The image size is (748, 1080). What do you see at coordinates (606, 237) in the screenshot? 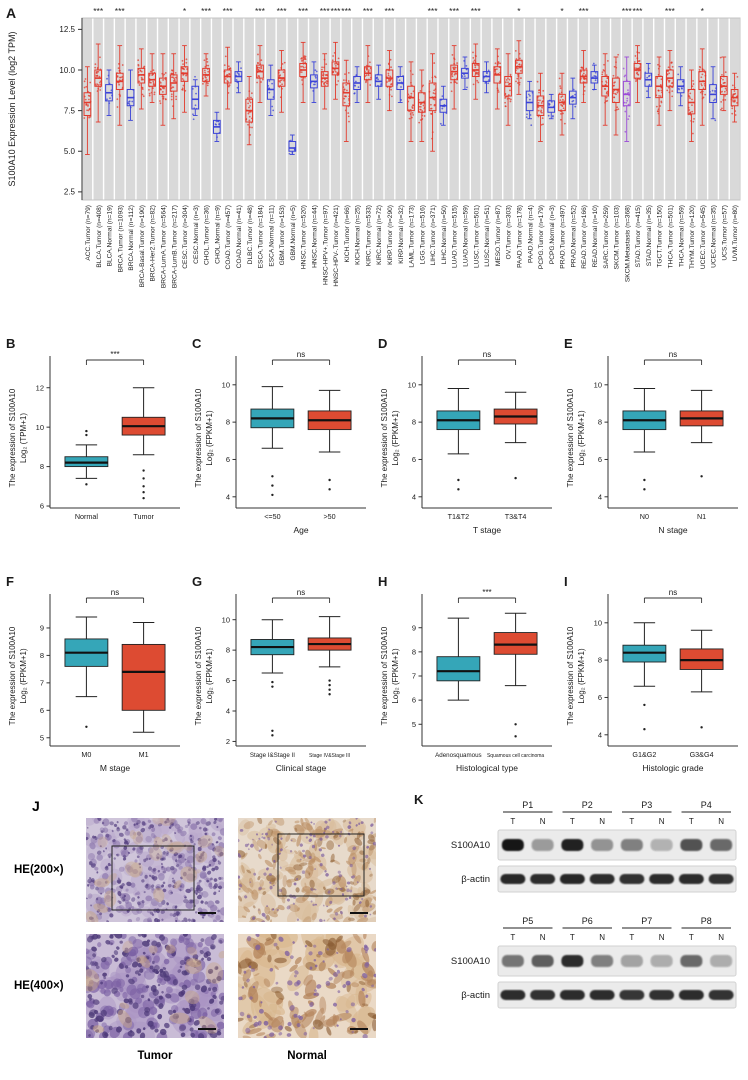
I see `svg-text: SARC.Tumor (n=259)` at bounding box center [606, 237].